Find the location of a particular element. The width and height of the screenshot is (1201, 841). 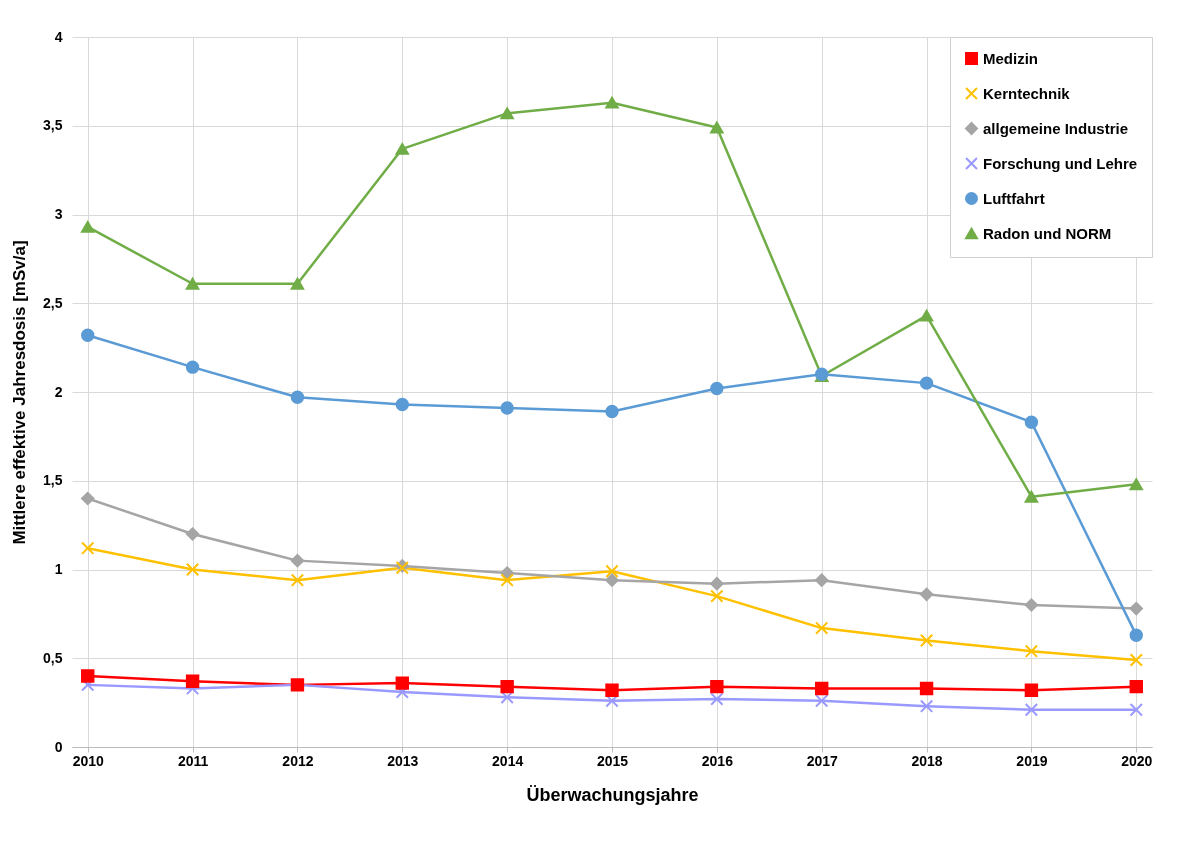

y-tick-label: 0,5 is located at coordinates (53, 657).